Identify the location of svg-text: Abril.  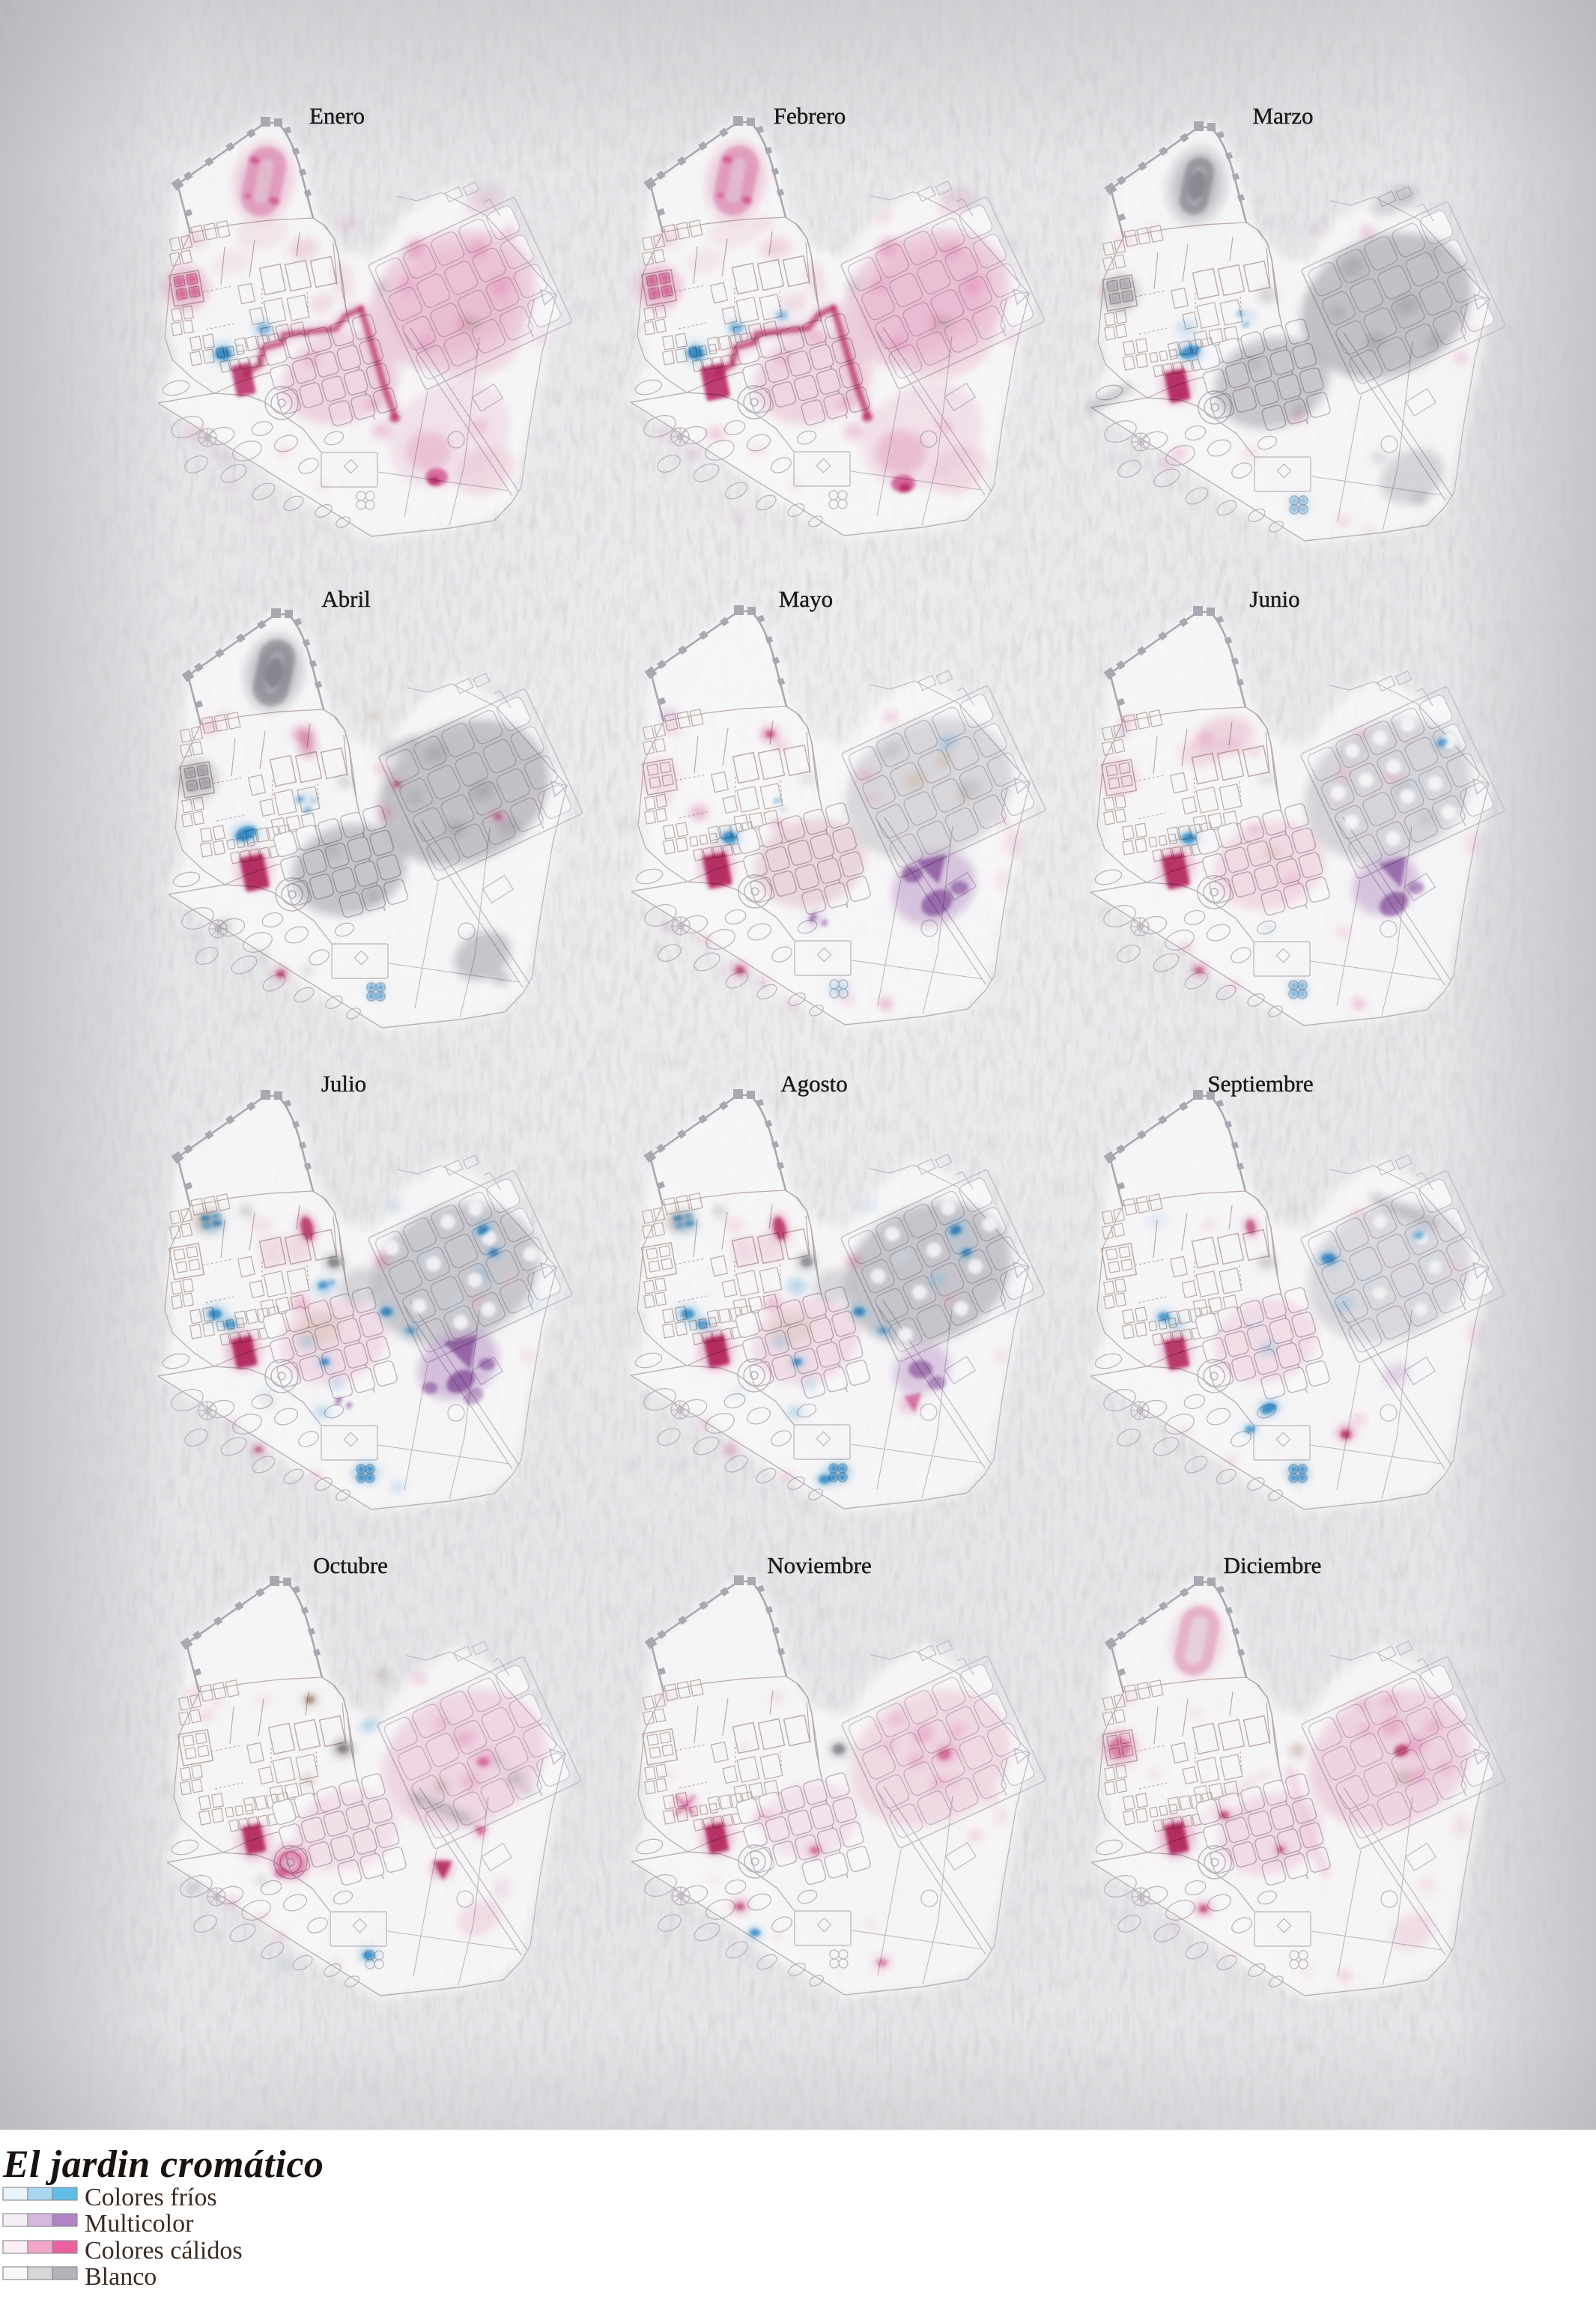
(346, 599).